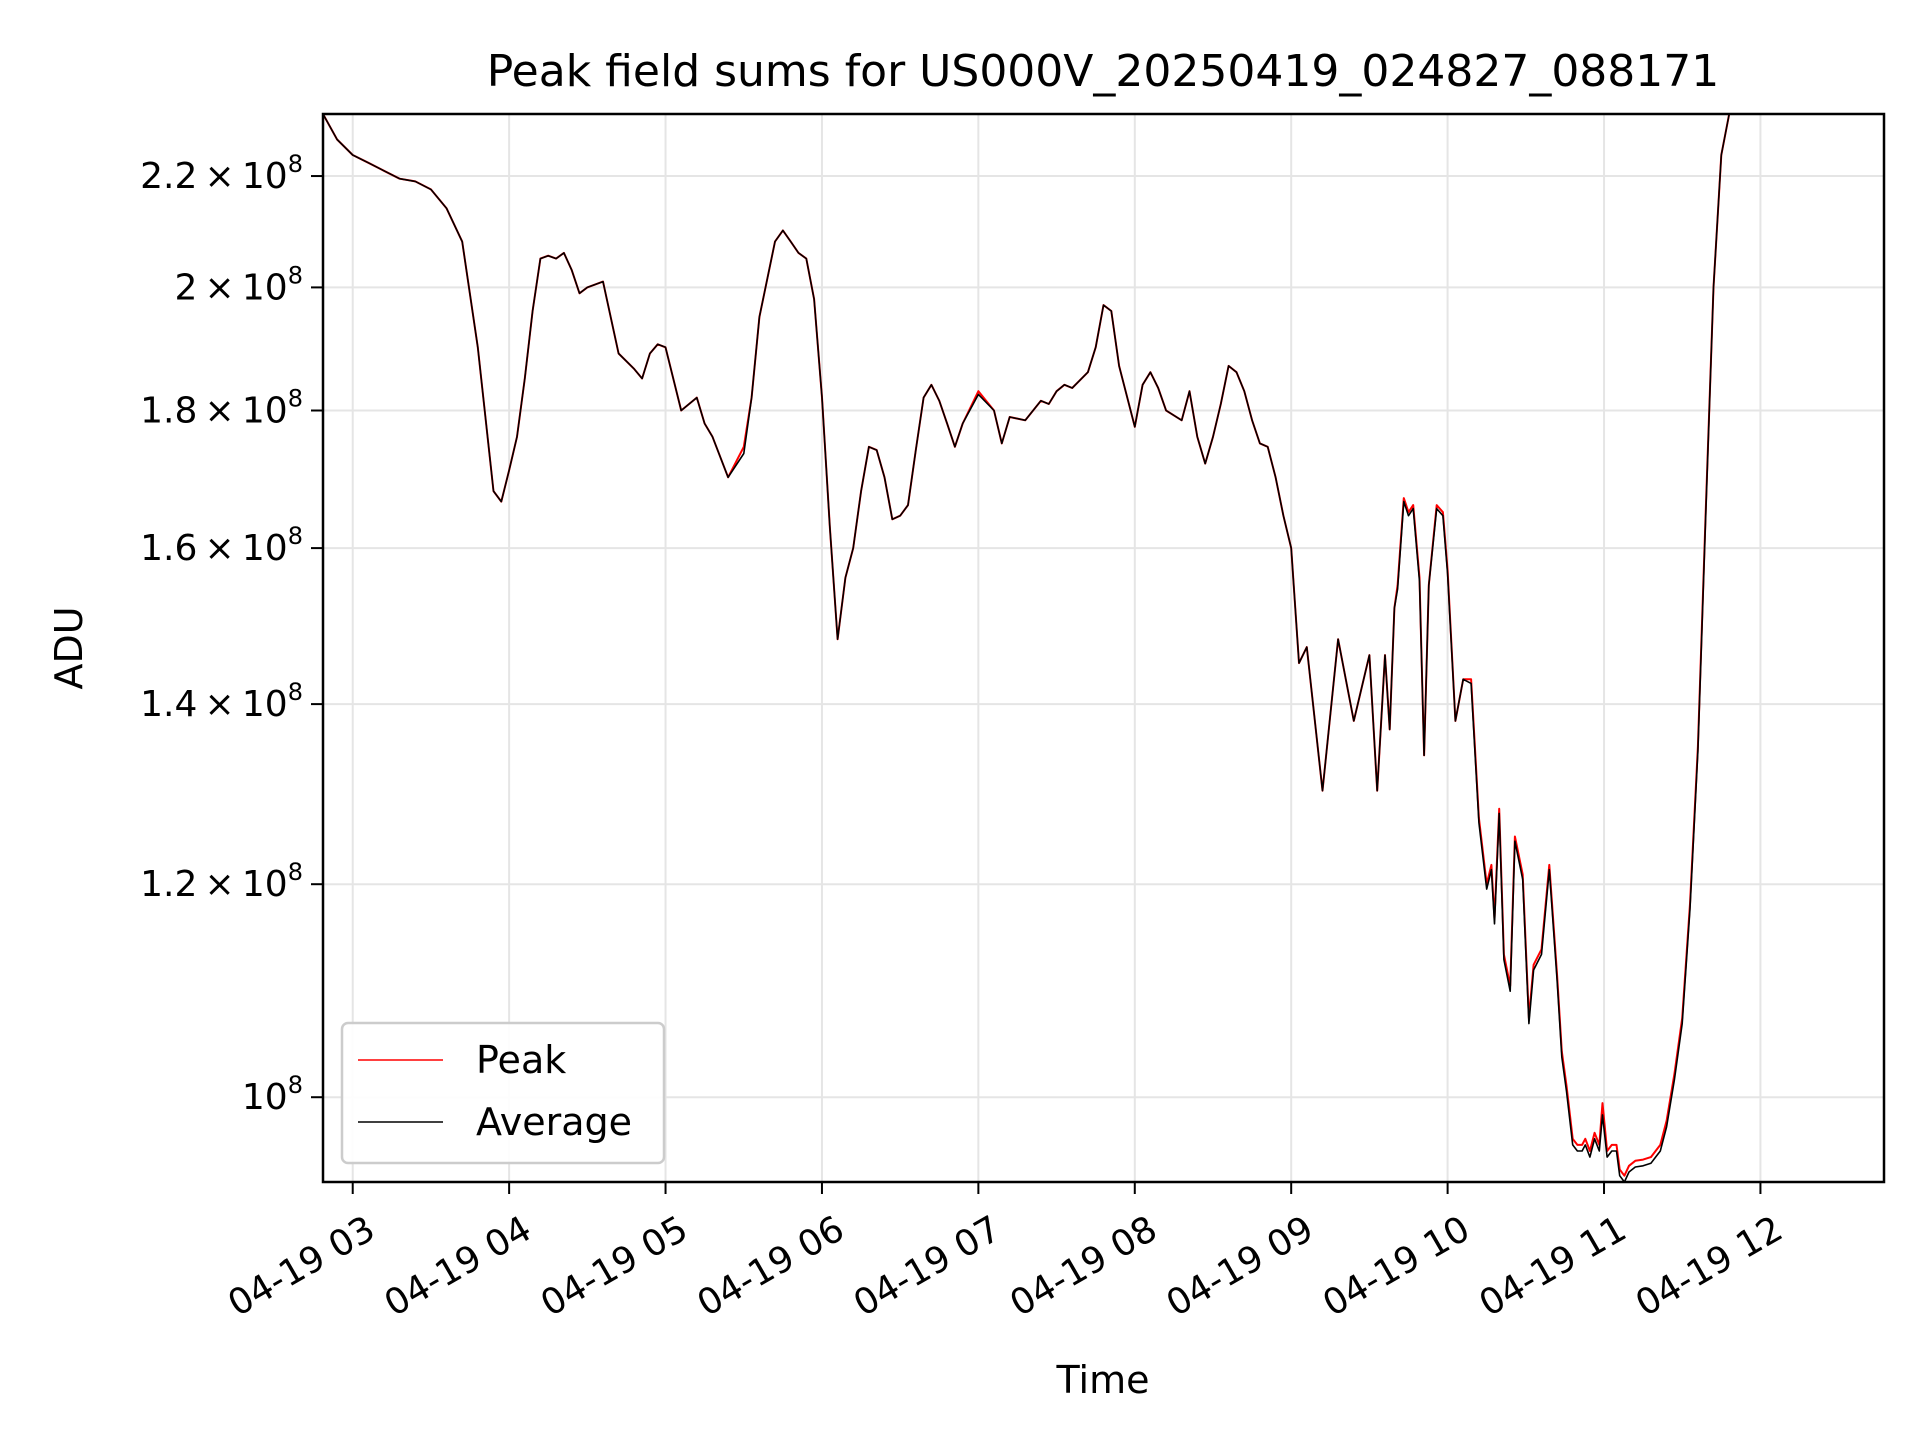 This screenshot has height=1440, width=1920. Describe the element at coordinates (221, 881) in the screenshot. I see `y-tick-label: 1.2 × 108` at that location.